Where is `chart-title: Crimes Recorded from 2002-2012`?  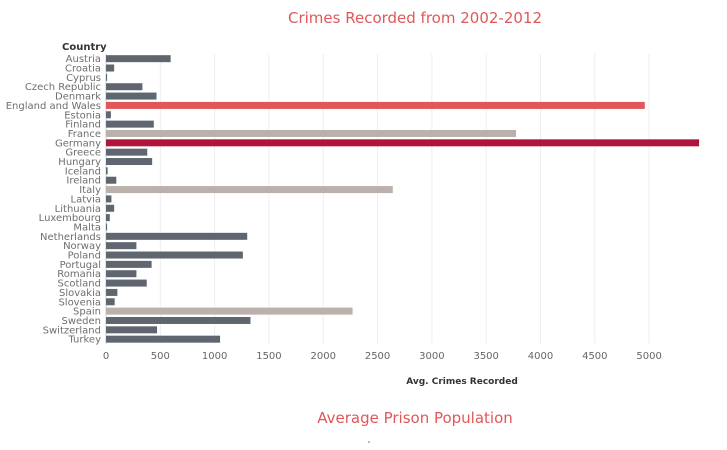
chart-title: Crimes Recorded from 2002-2012 is located at coordinates (414, 18).